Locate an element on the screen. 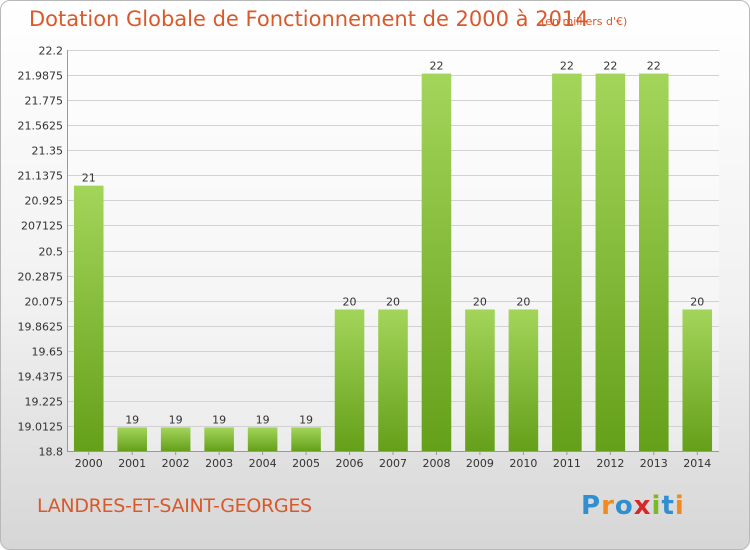 Image resolution: width=750 pixels, height=550 pixels. y-tick-label: 19.65 is located at coordinates (48, 352).